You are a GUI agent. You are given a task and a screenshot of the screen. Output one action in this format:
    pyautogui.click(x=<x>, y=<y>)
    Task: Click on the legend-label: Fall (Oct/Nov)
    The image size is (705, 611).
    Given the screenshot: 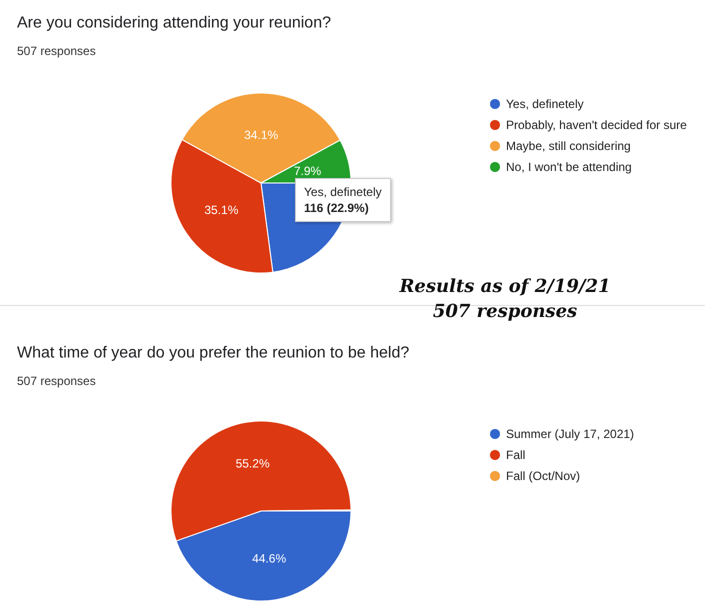 What is the action you would take?
    pyautogui.click(x=543, y=476)
    